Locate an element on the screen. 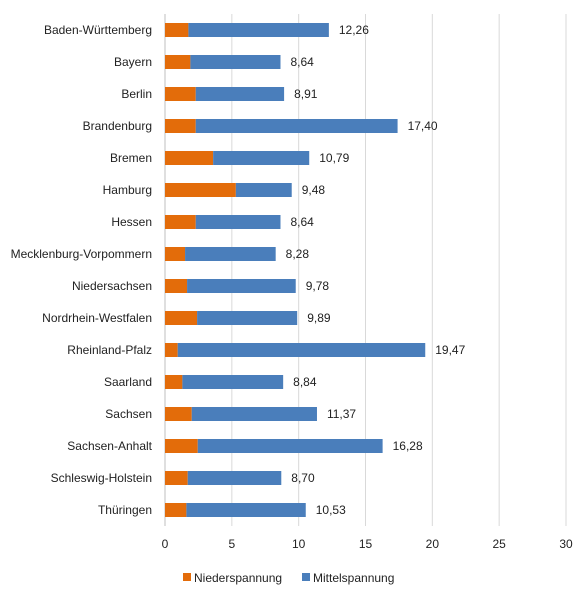  category-label: Sachsen is located at coordinates (128, 414).